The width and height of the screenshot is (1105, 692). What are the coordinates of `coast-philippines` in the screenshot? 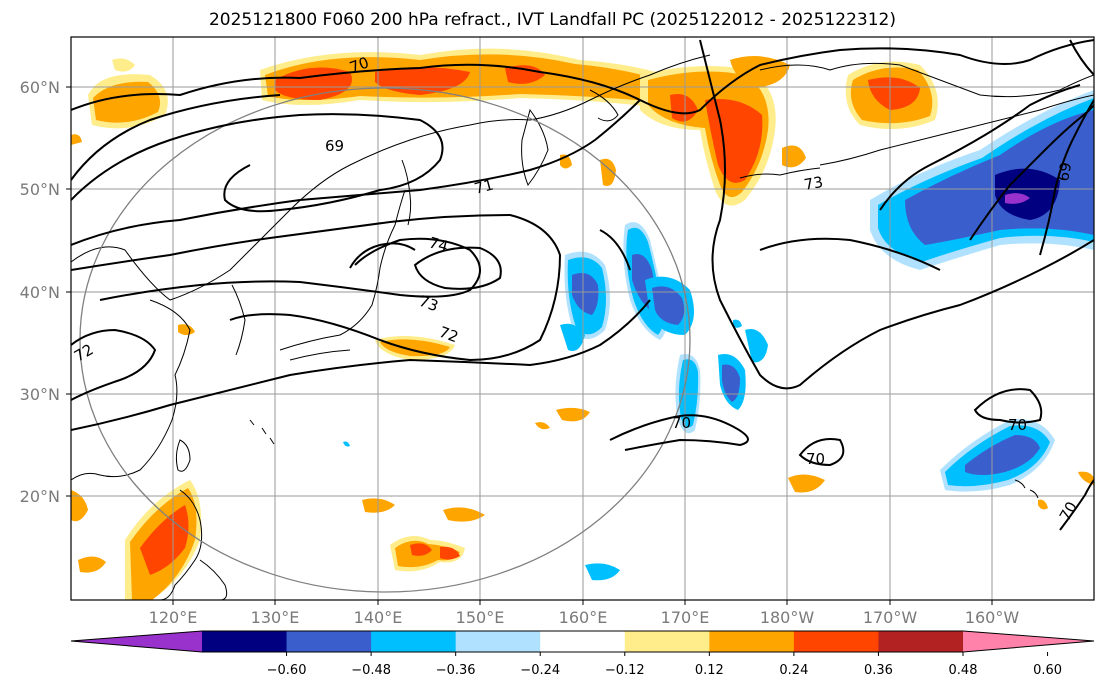 It's located at (181, 544).